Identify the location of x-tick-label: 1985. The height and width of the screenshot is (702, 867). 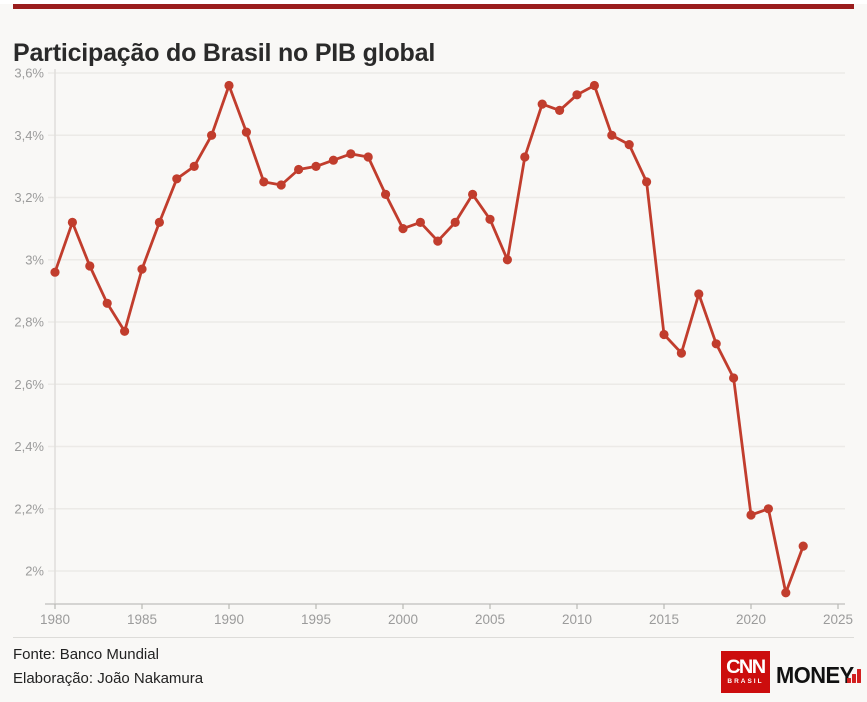
(142, 619).